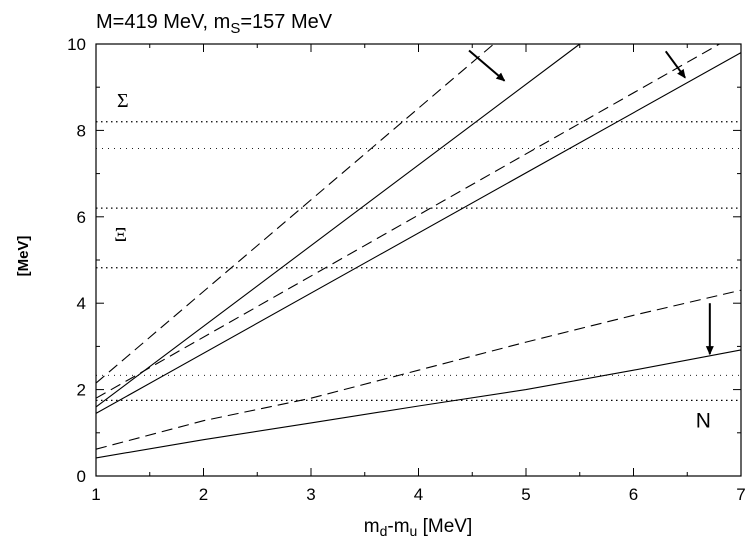  What do you see at coordinates (23, 256) in the screenshot?
I see `y-axis-label: [MeV]` at bounding box center [23, 256].